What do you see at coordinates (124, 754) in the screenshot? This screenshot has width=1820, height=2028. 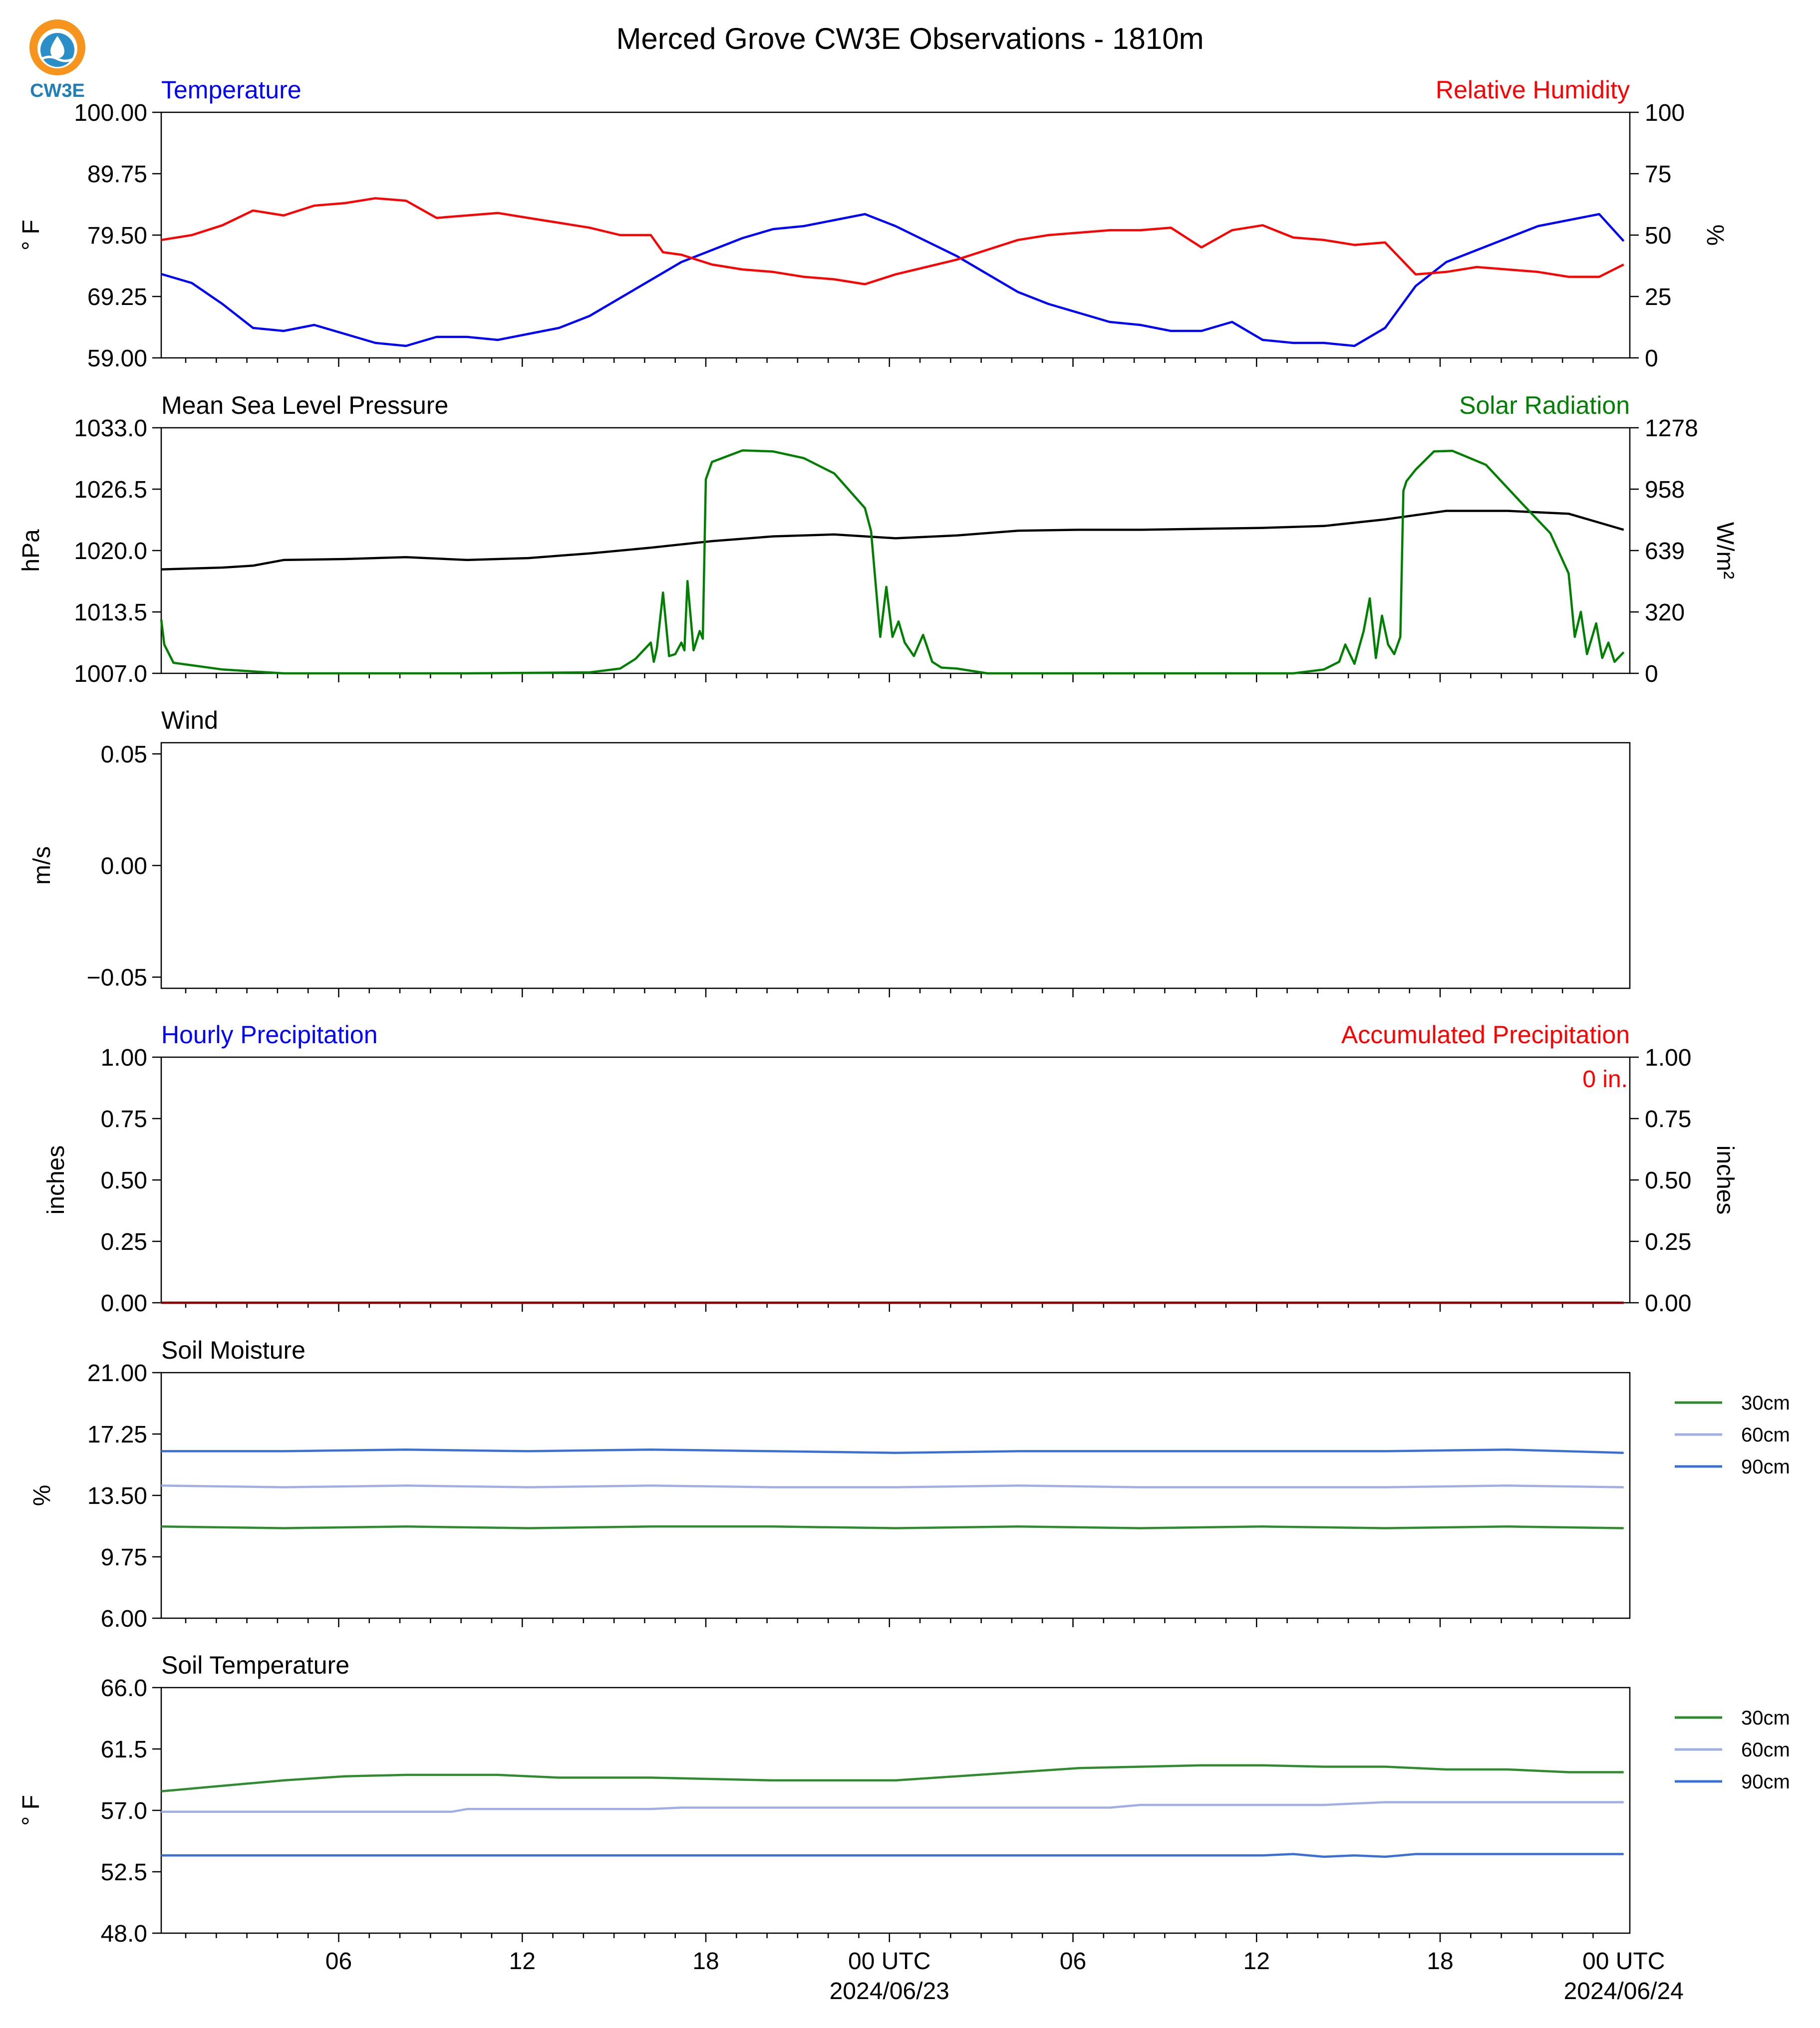 I see `y-tick-label: 0.05` at bounding box center [124, 754].